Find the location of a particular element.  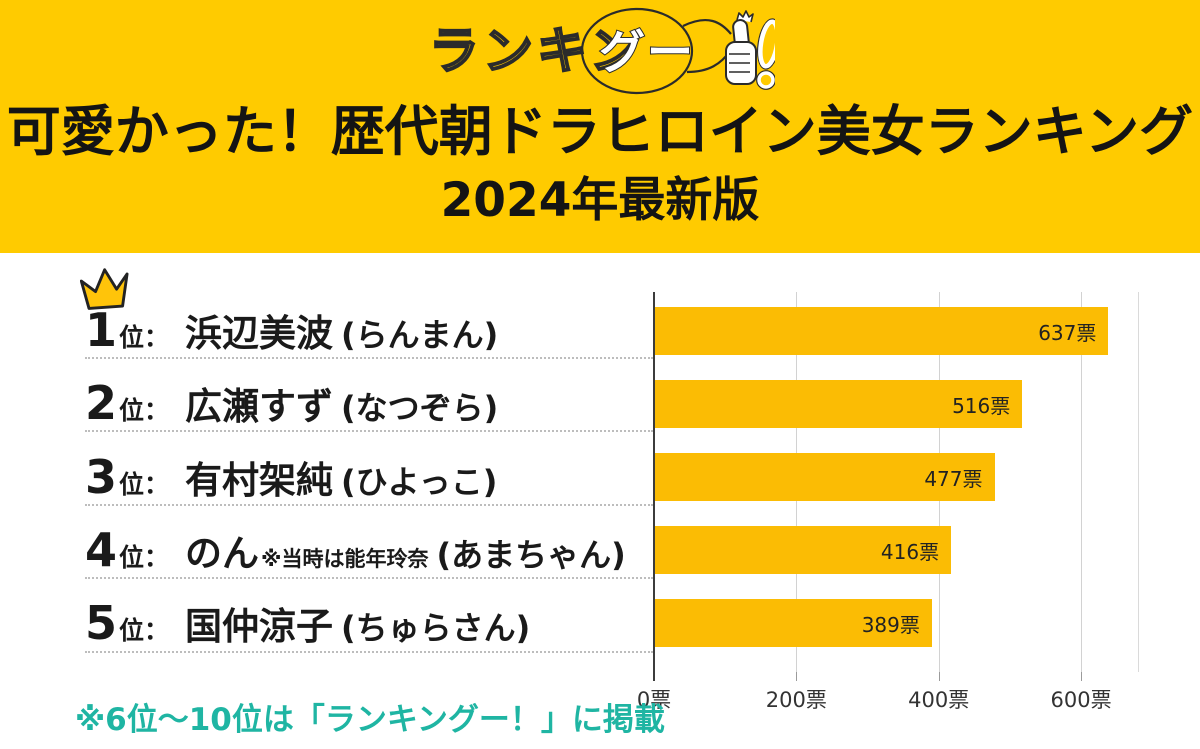

page-title-line1: 可愛かった！歴代朝ドラヒロイン美女ランキング is located at coordinates (600, 131).